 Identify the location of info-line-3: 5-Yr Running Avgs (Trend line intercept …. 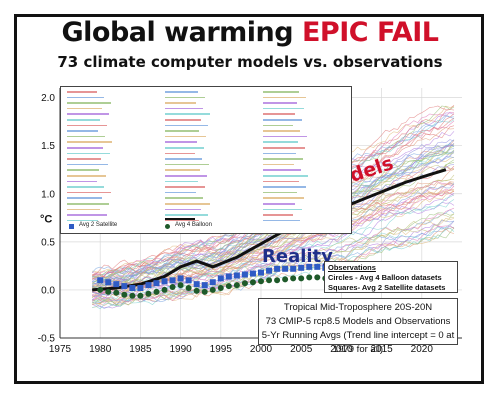
(358, 342).